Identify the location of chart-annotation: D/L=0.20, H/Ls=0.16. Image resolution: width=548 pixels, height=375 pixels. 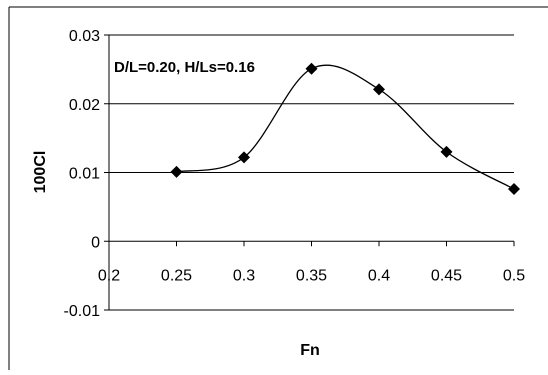
(184, 67).